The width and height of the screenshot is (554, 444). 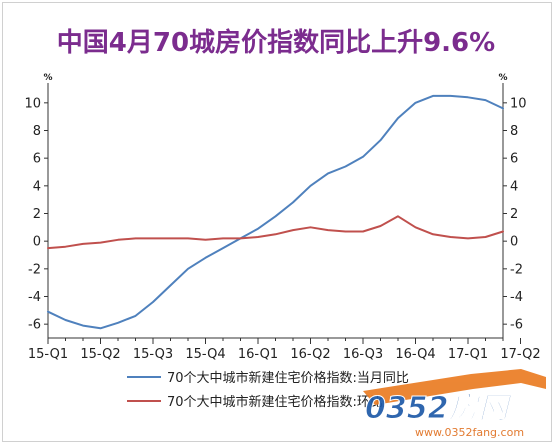 I want to click on y-tick-label-left: 0, so click(x=37, y=242).